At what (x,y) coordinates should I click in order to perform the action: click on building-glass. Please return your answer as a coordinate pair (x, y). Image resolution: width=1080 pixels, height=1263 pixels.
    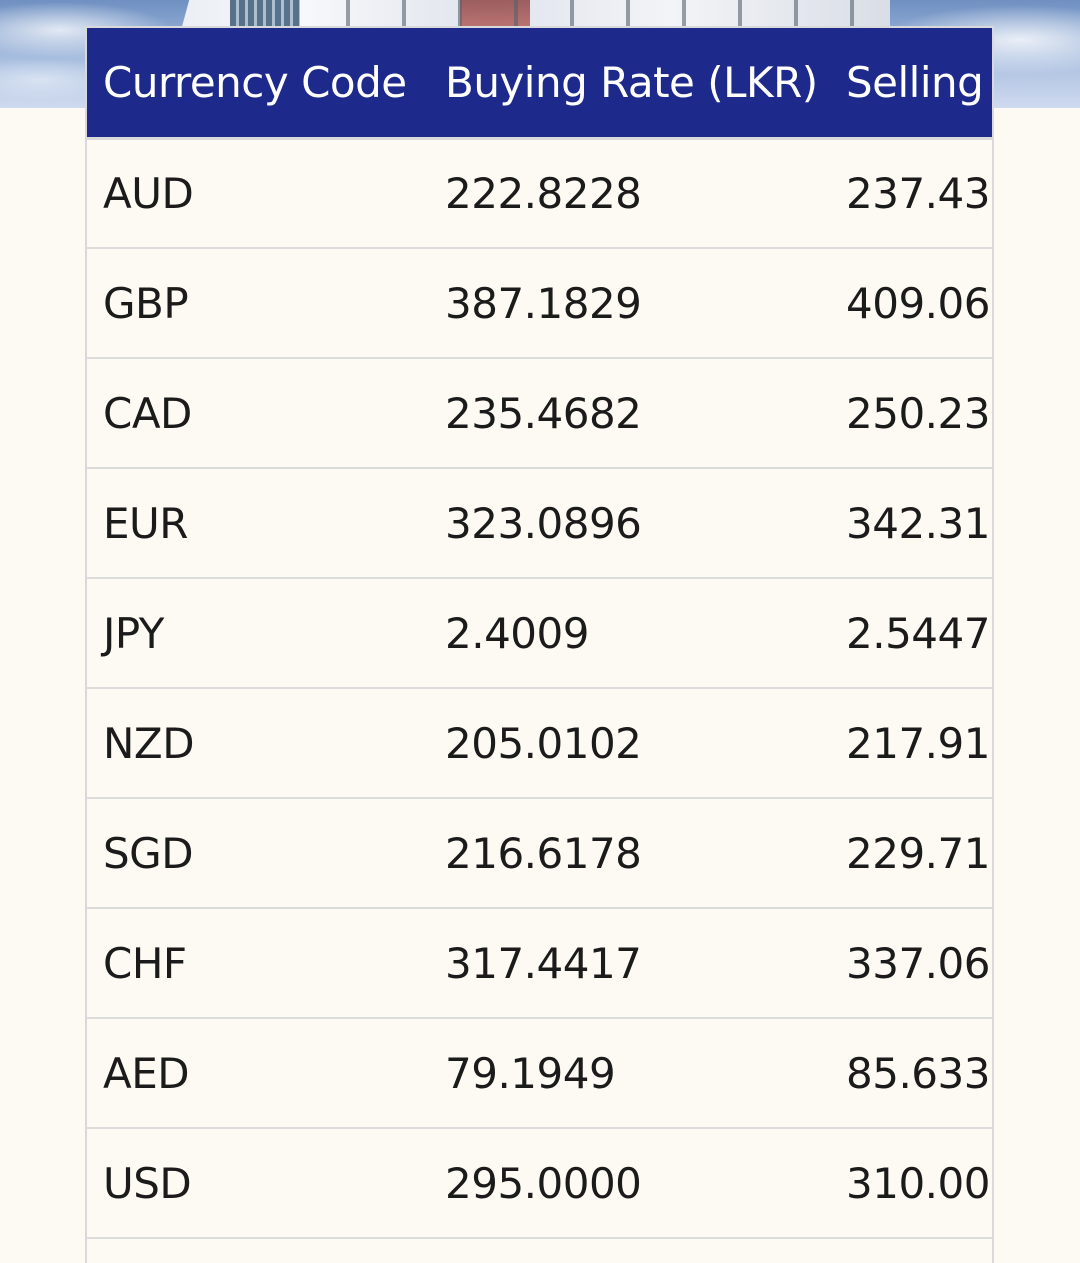
    Looking at the image, I should click on (265, 15).